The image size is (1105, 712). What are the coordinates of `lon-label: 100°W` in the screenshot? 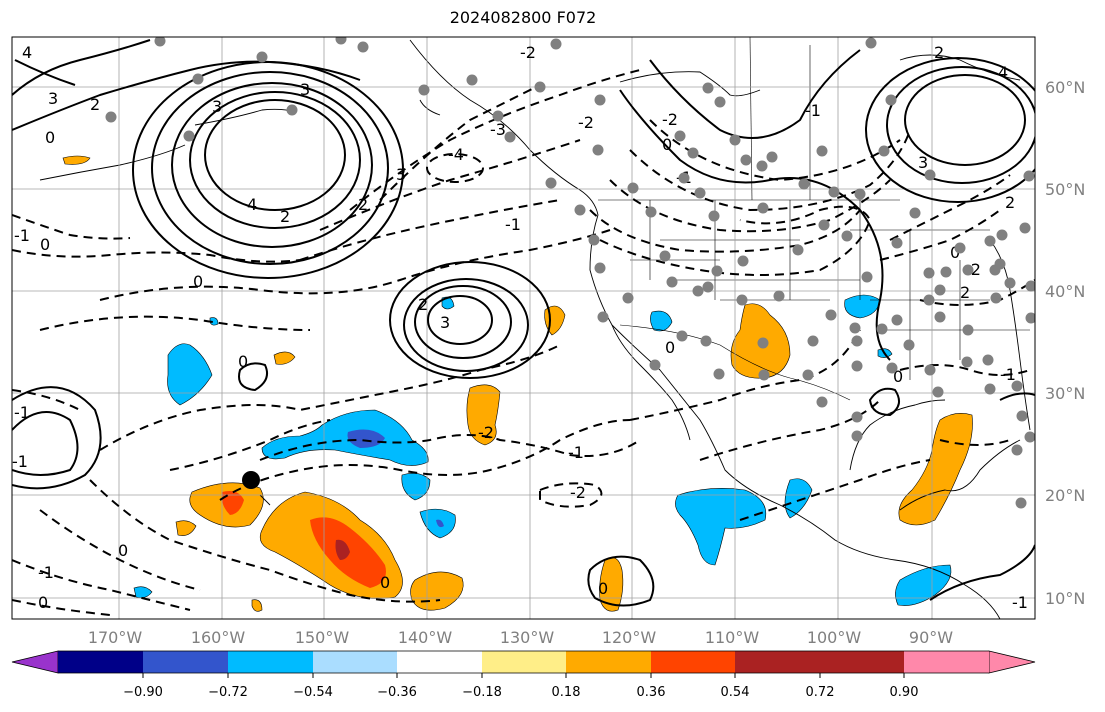 It's located at (834, 637).